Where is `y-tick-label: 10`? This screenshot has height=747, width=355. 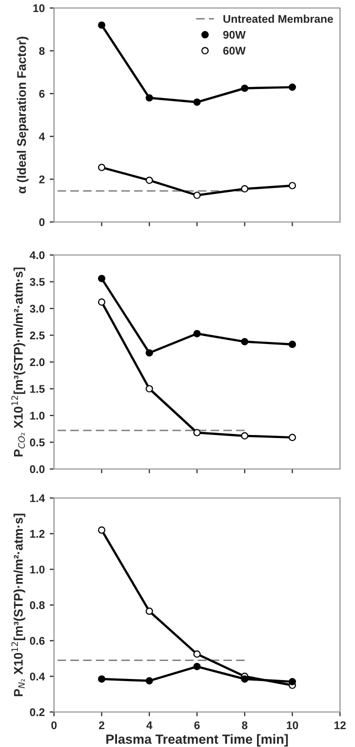 y-tick-label: 10 is located at coordinates (39, 8).